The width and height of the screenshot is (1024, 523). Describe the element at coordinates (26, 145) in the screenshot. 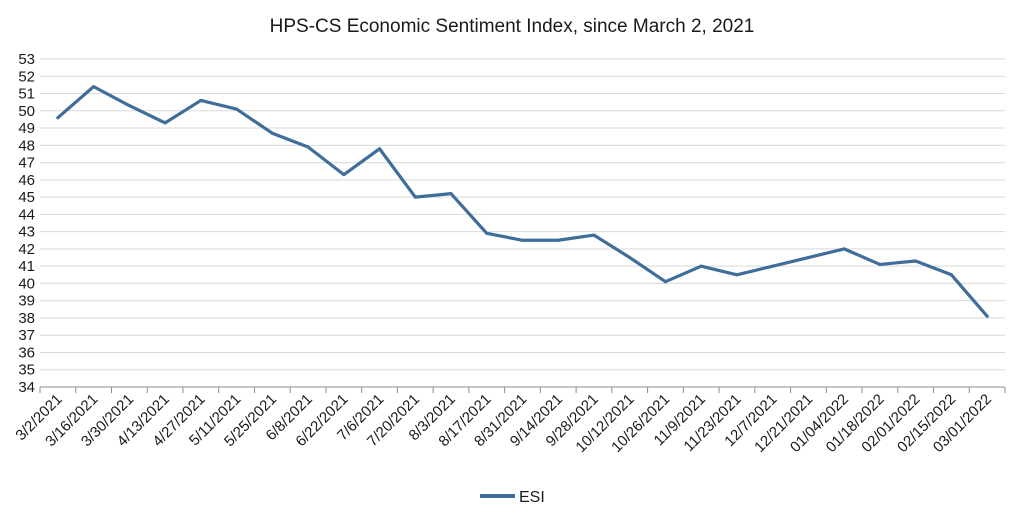

I see `y-tick-label: 48` at that location.